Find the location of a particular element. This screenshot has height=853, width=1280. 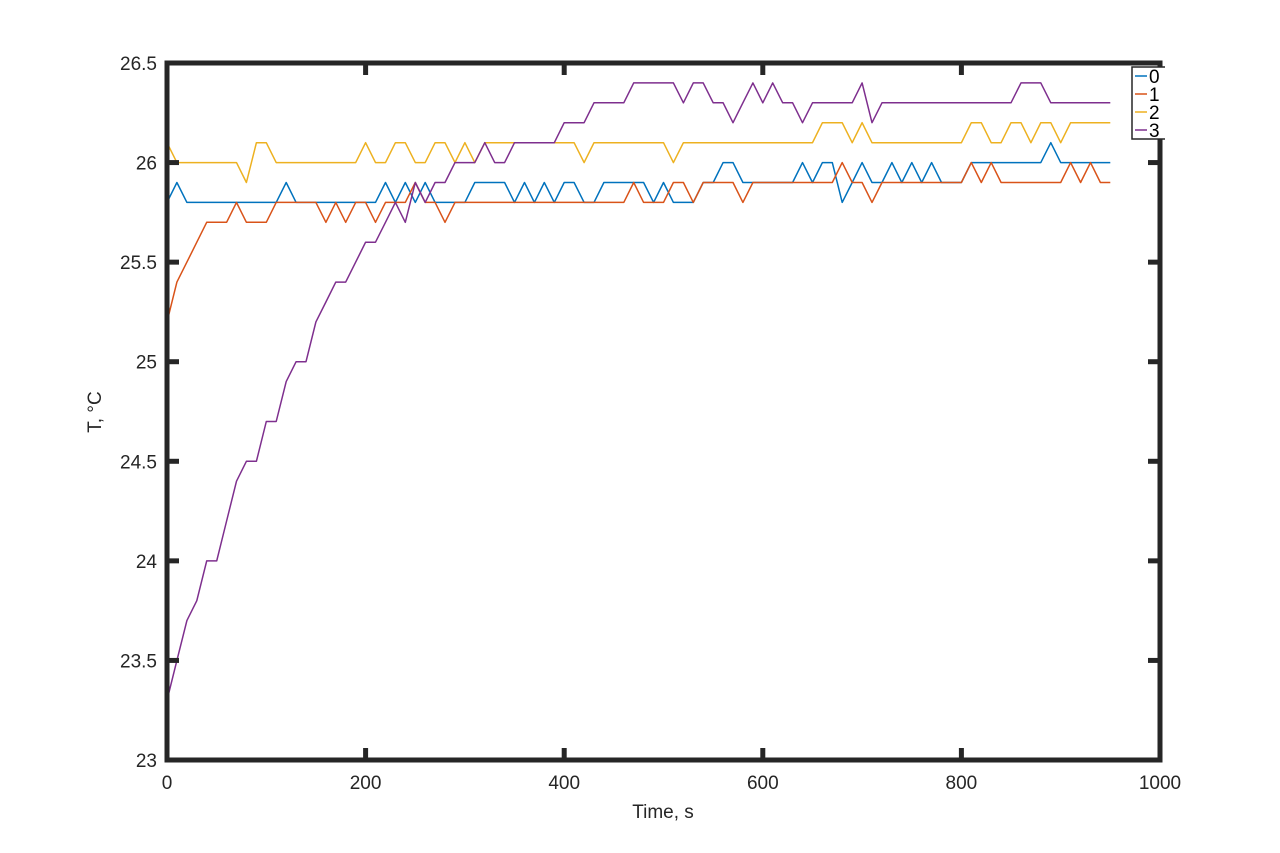

y-tick-label: 26.5 is located at coordinates (138, 64).